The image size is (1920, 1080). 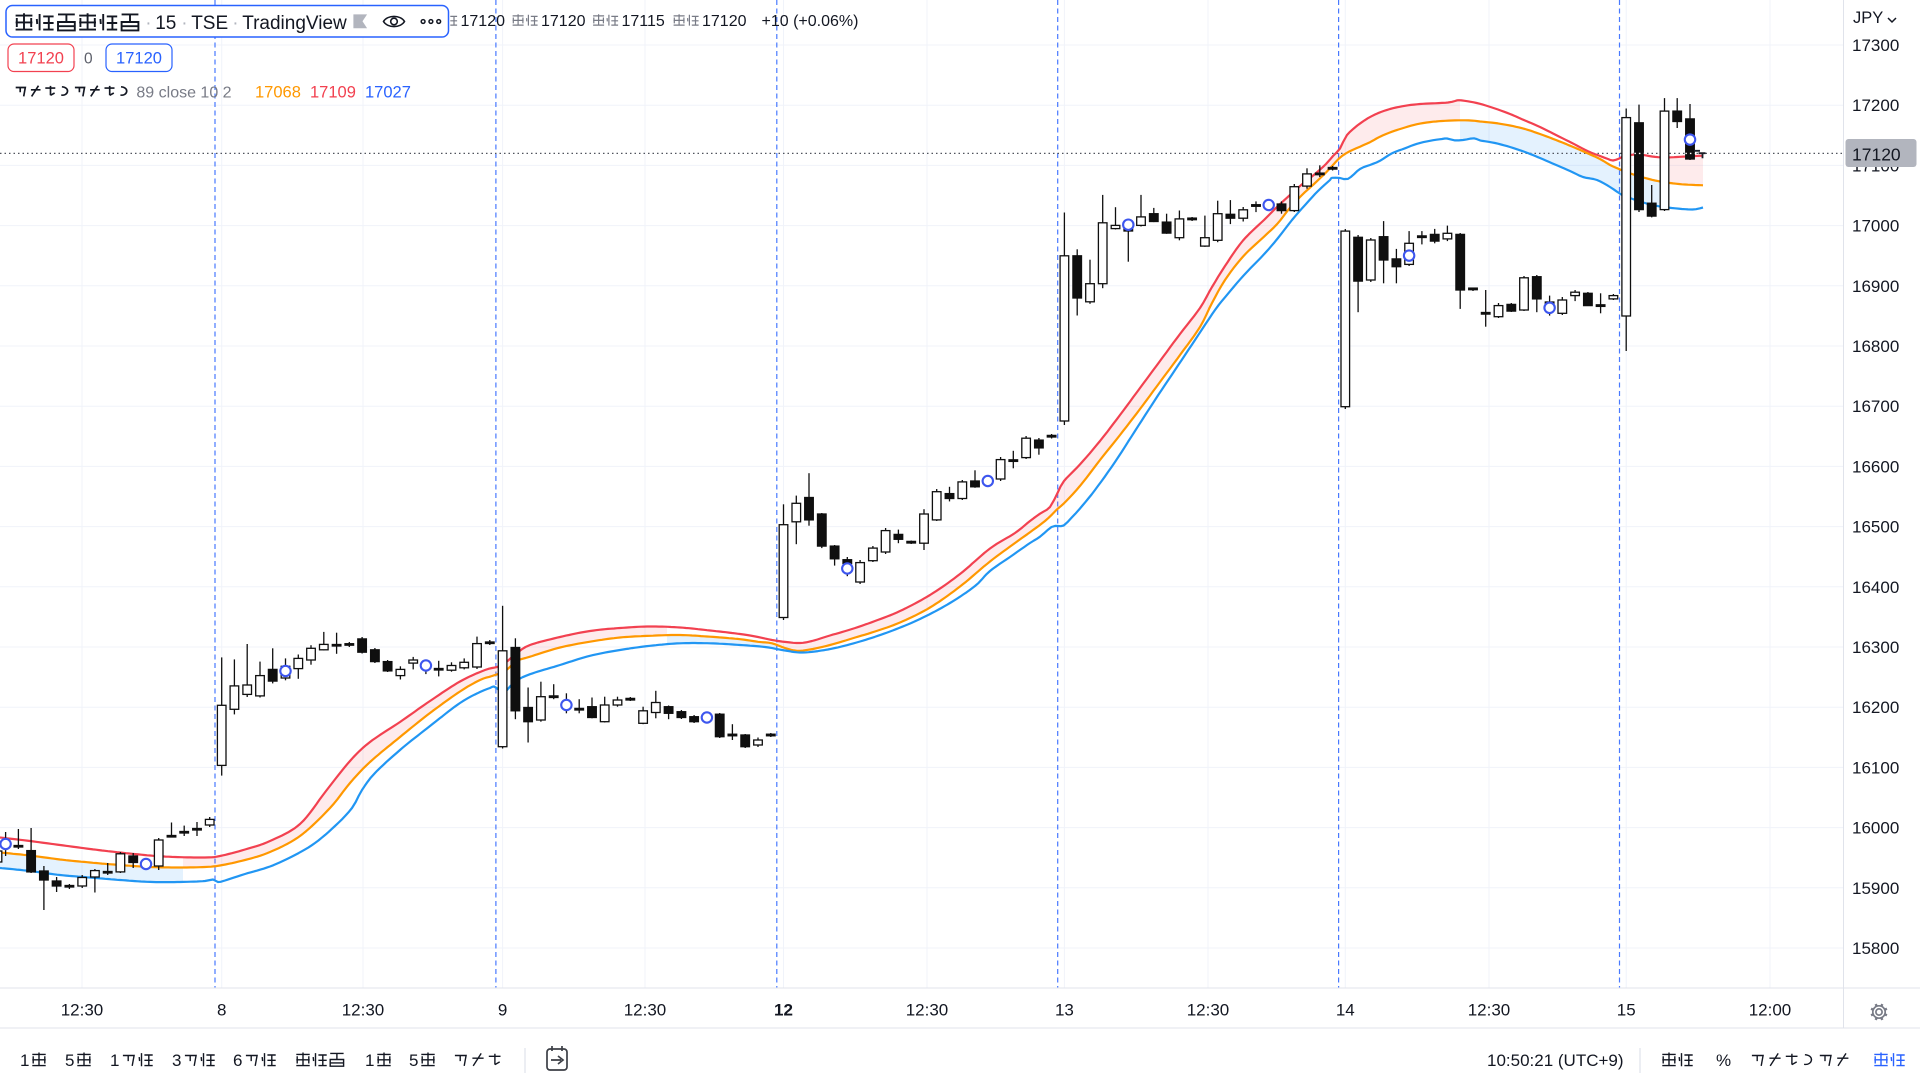 I want to click on svg-text: 16000, so click(x=1875, y=828).